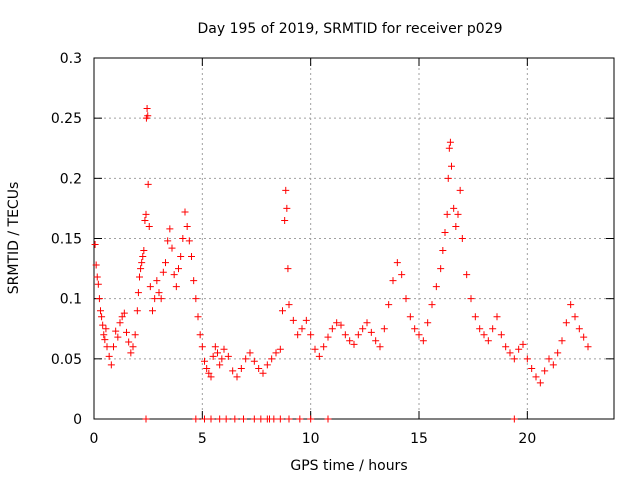 The width and height of the screenshot is (640, 480). I want to click on x-tick-label: 0, so click(94, 439).